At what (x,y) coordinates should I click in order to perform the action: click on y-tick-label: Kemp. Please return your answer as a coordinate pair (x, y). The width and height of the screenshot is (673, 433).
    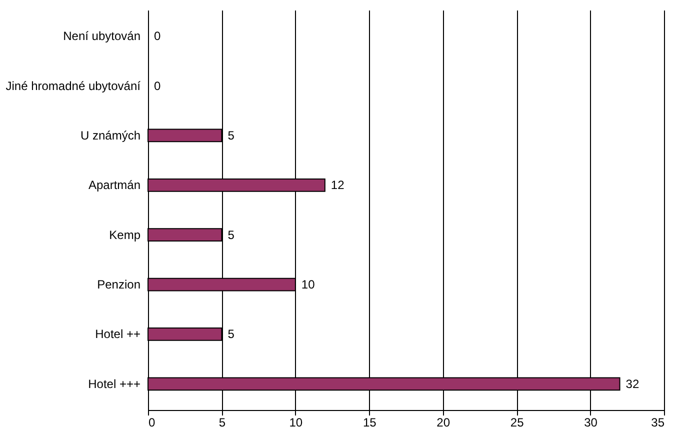
    Looking at the image, I should click on (125, 235).